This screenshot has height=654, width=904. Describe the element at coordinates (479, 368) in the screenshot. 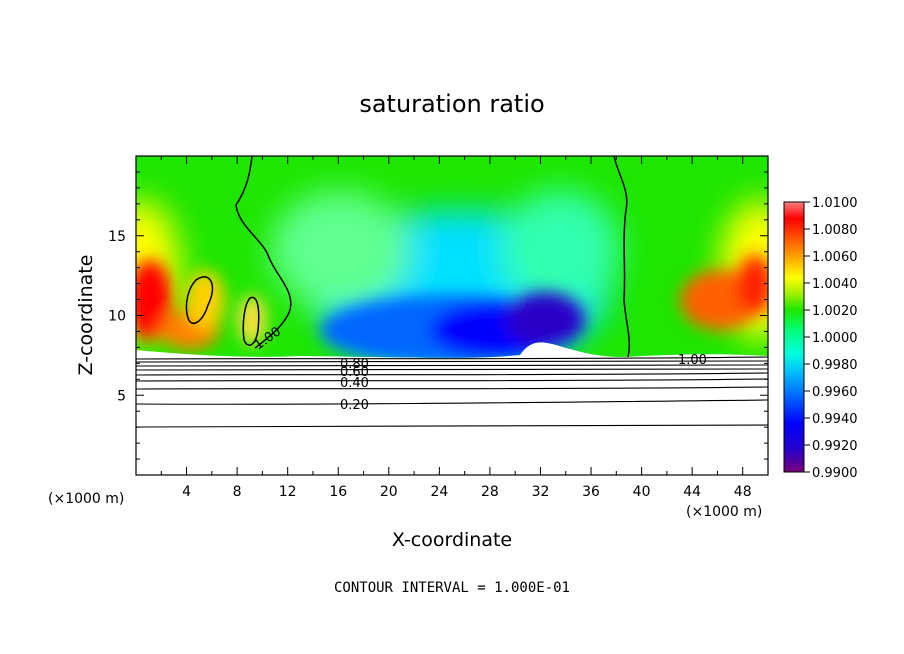

I see `contour-labels: 0.20 0.40 0.60 0.80 1.00 1.00` at that location.